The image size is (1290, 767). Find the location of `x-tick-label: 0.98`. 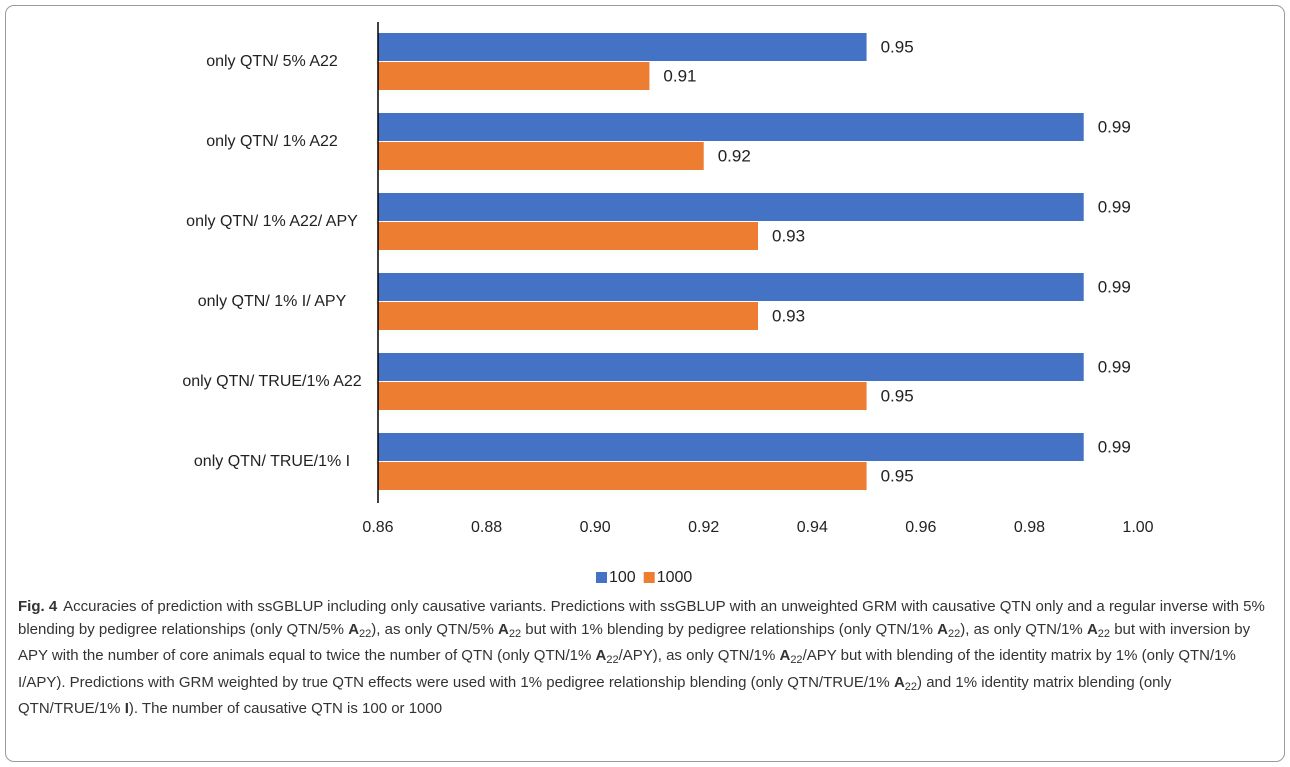

x-tick-label: 0.98 is located at coordinates (1029, 527).